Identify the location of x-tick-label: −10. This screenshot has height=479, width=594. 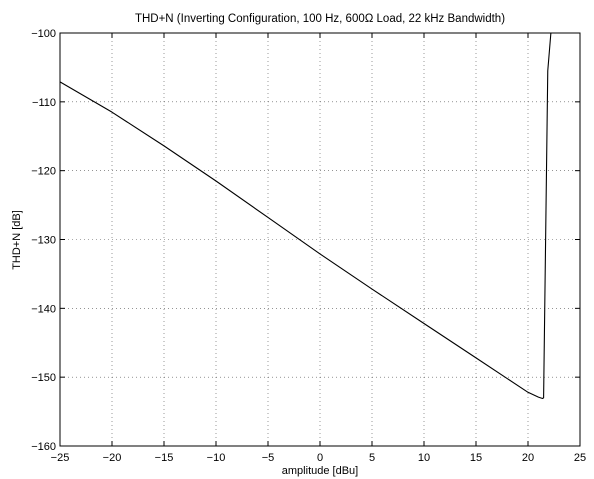
(216, 458).